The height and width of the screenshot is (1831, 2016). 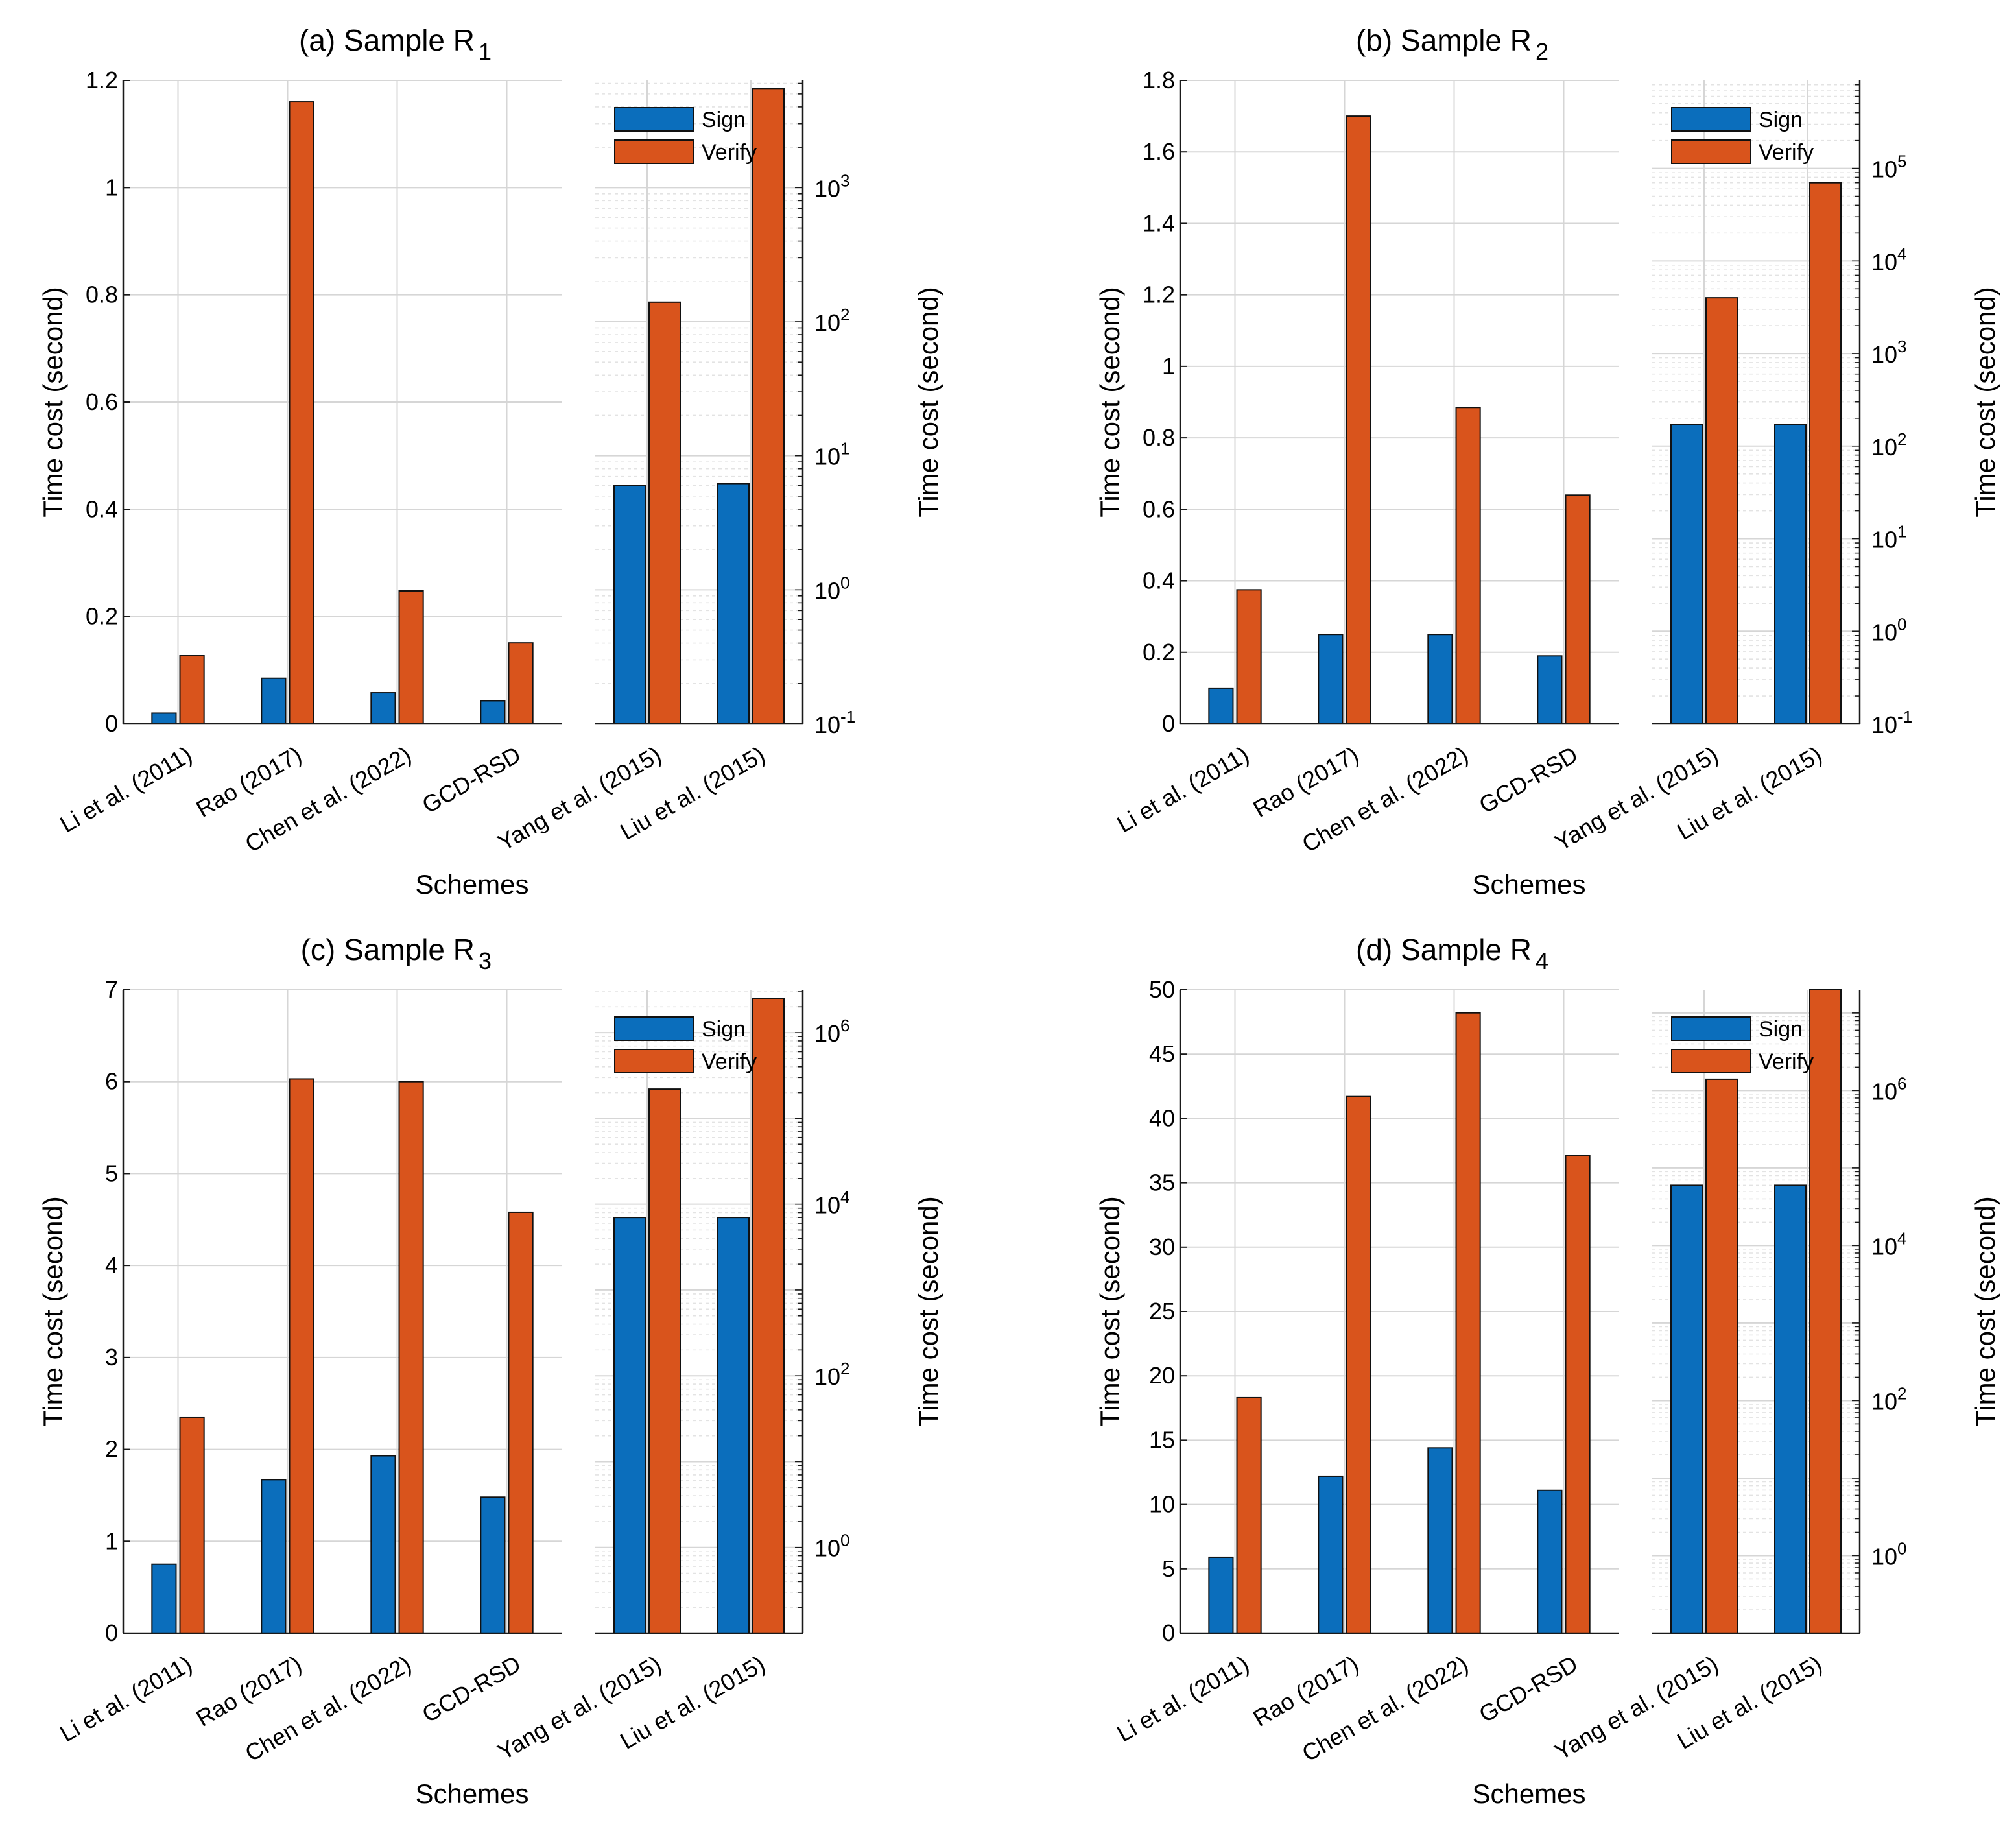 I want to click on y-tick-label: 30, so click(x=1162, y=1247).